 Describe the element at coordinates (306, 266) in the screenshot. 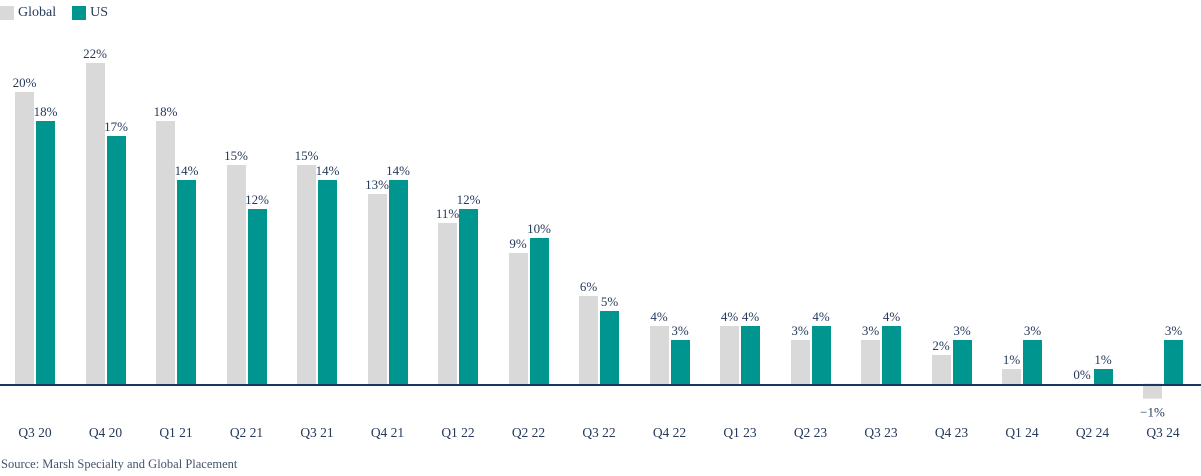

I see `bar-global-q3-21: 15%` at that location.